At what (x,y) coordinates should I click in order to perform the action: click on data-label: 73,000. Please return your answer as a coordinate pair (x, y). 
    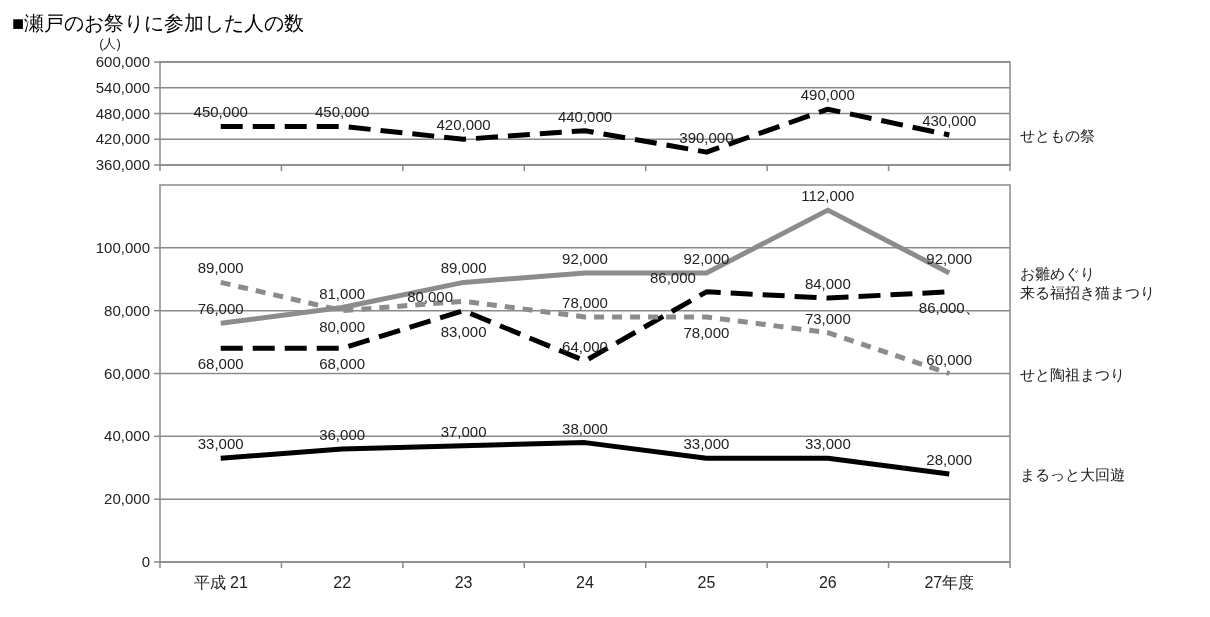
    Looking at the image, I should click on (827, 318).